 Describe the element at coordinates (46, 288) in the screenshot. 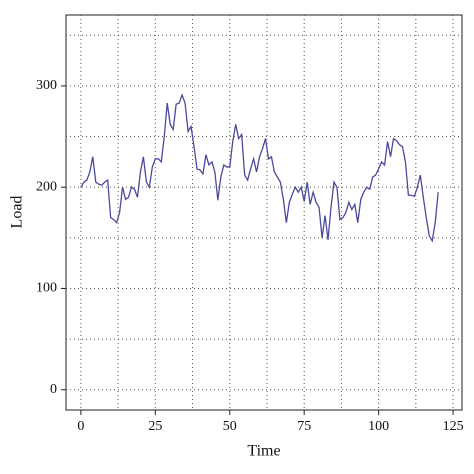

I see `y-tick-label: 100` at that location.